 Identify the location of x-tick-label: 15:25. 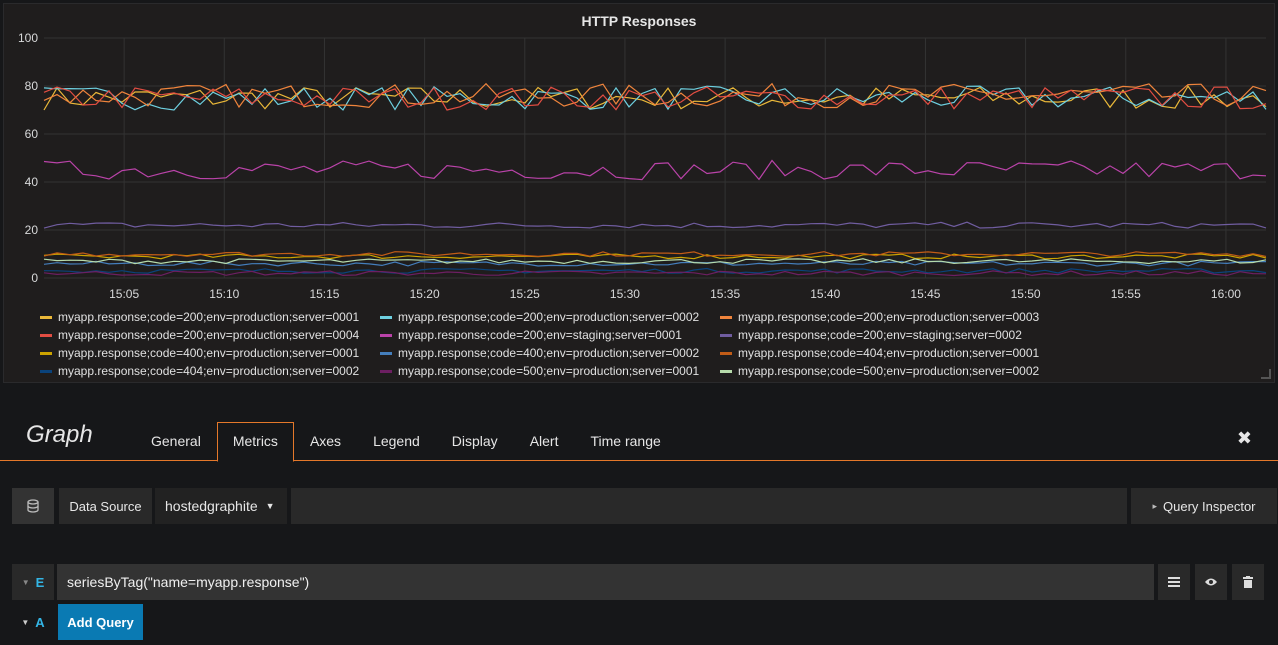
(525, 294).